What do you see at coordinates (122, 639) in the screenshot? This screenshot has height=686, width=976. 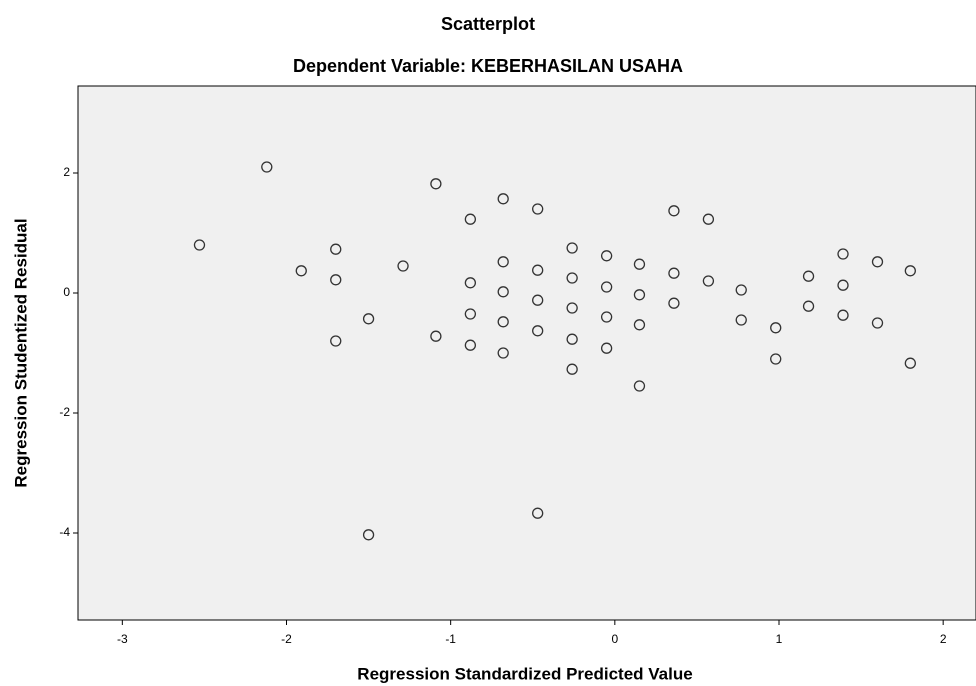 I see `x-tick-label: -3` at bounding box center [122, 639].